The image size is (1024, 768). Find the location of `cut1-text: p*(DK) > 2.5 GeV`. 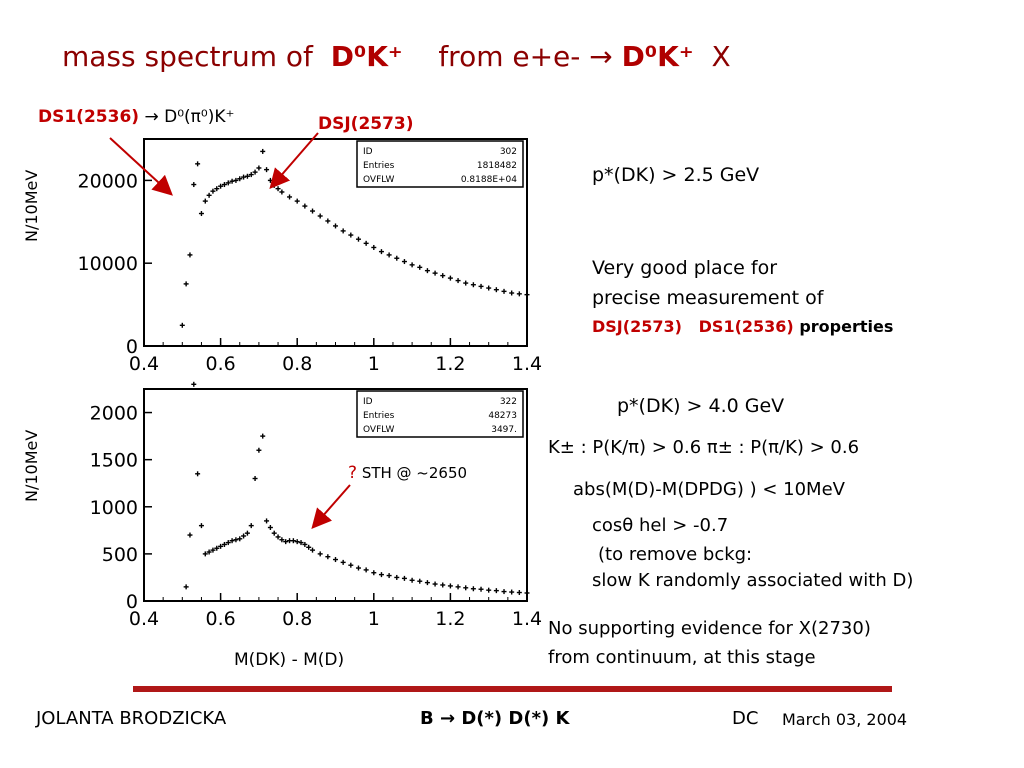

cut1-text: p*(DK) > 2.5 GeV is located at coordinates (676, 175).